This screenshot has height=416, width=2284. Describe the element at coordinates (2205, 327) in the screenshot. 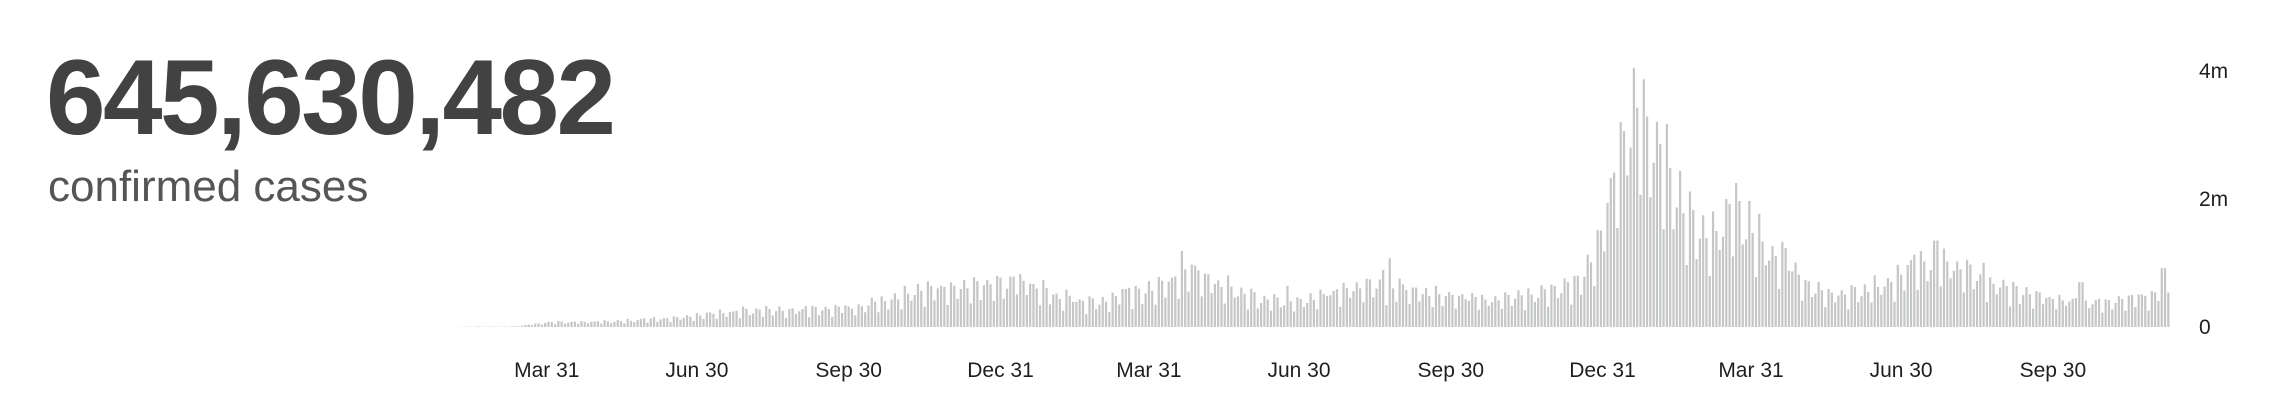

I see `y-tick-label: 0` at that location.